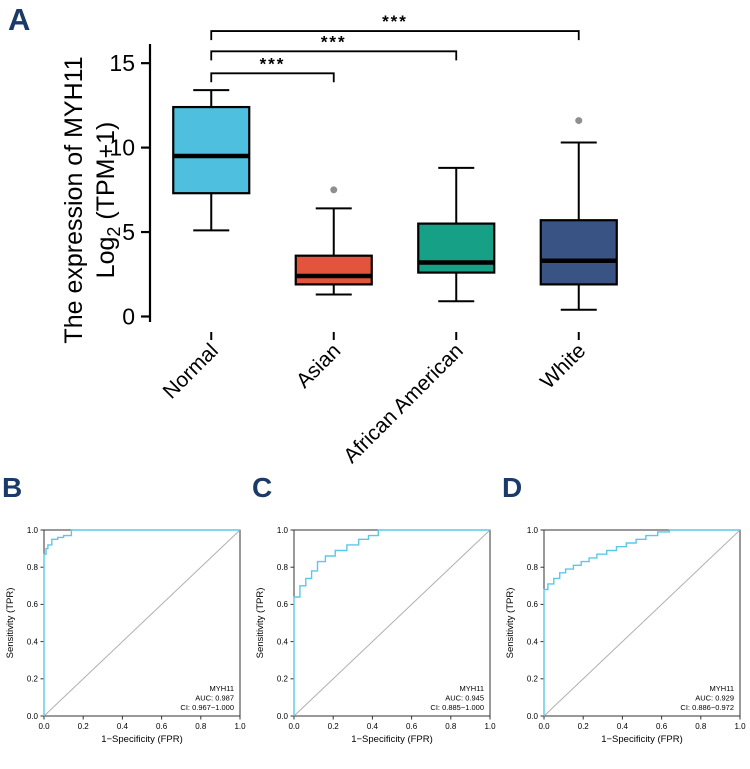  Describe the element at coordinates (403, 403) in the screenshot. I see `svg-text: African American` at that location.